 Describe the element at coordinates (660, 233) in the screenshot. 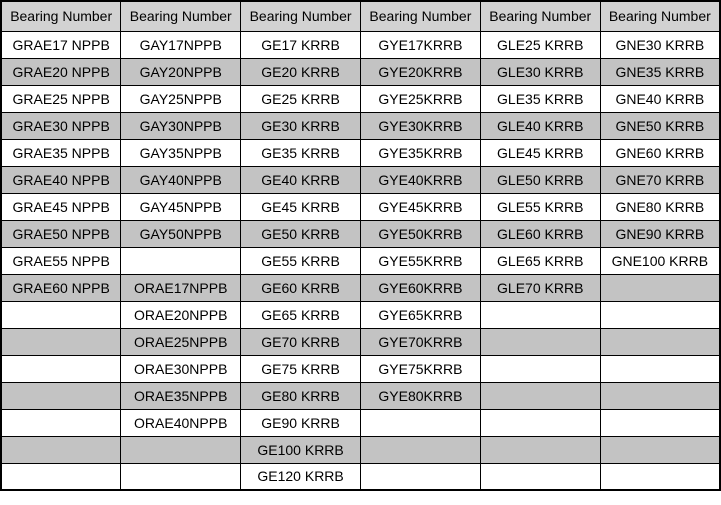

I see `table-cell: GNE90 KRRB` at that location.